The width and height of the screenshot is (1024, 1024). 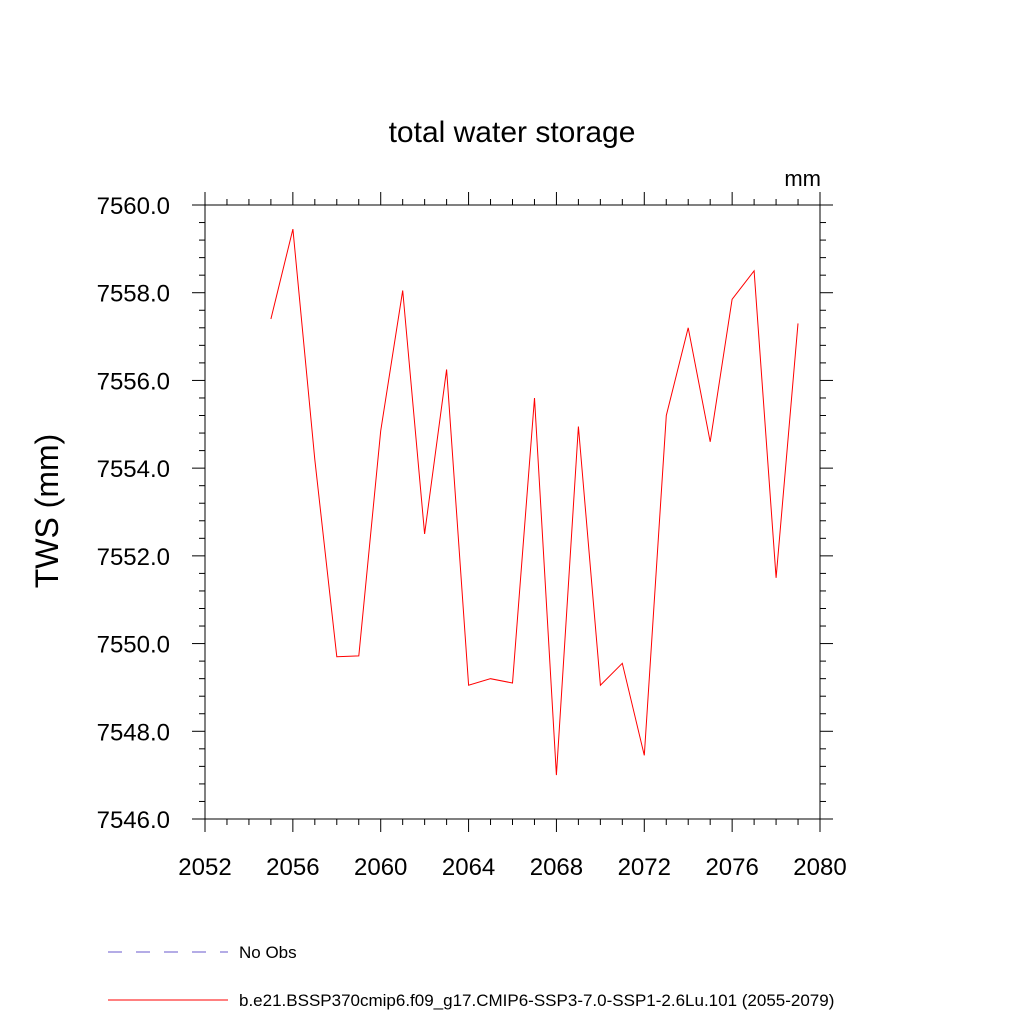 What do you see at coordinates (133, 645) in the screenshot?
I see `y-tick-label: 7550.0` at bounding box center [133, 645].